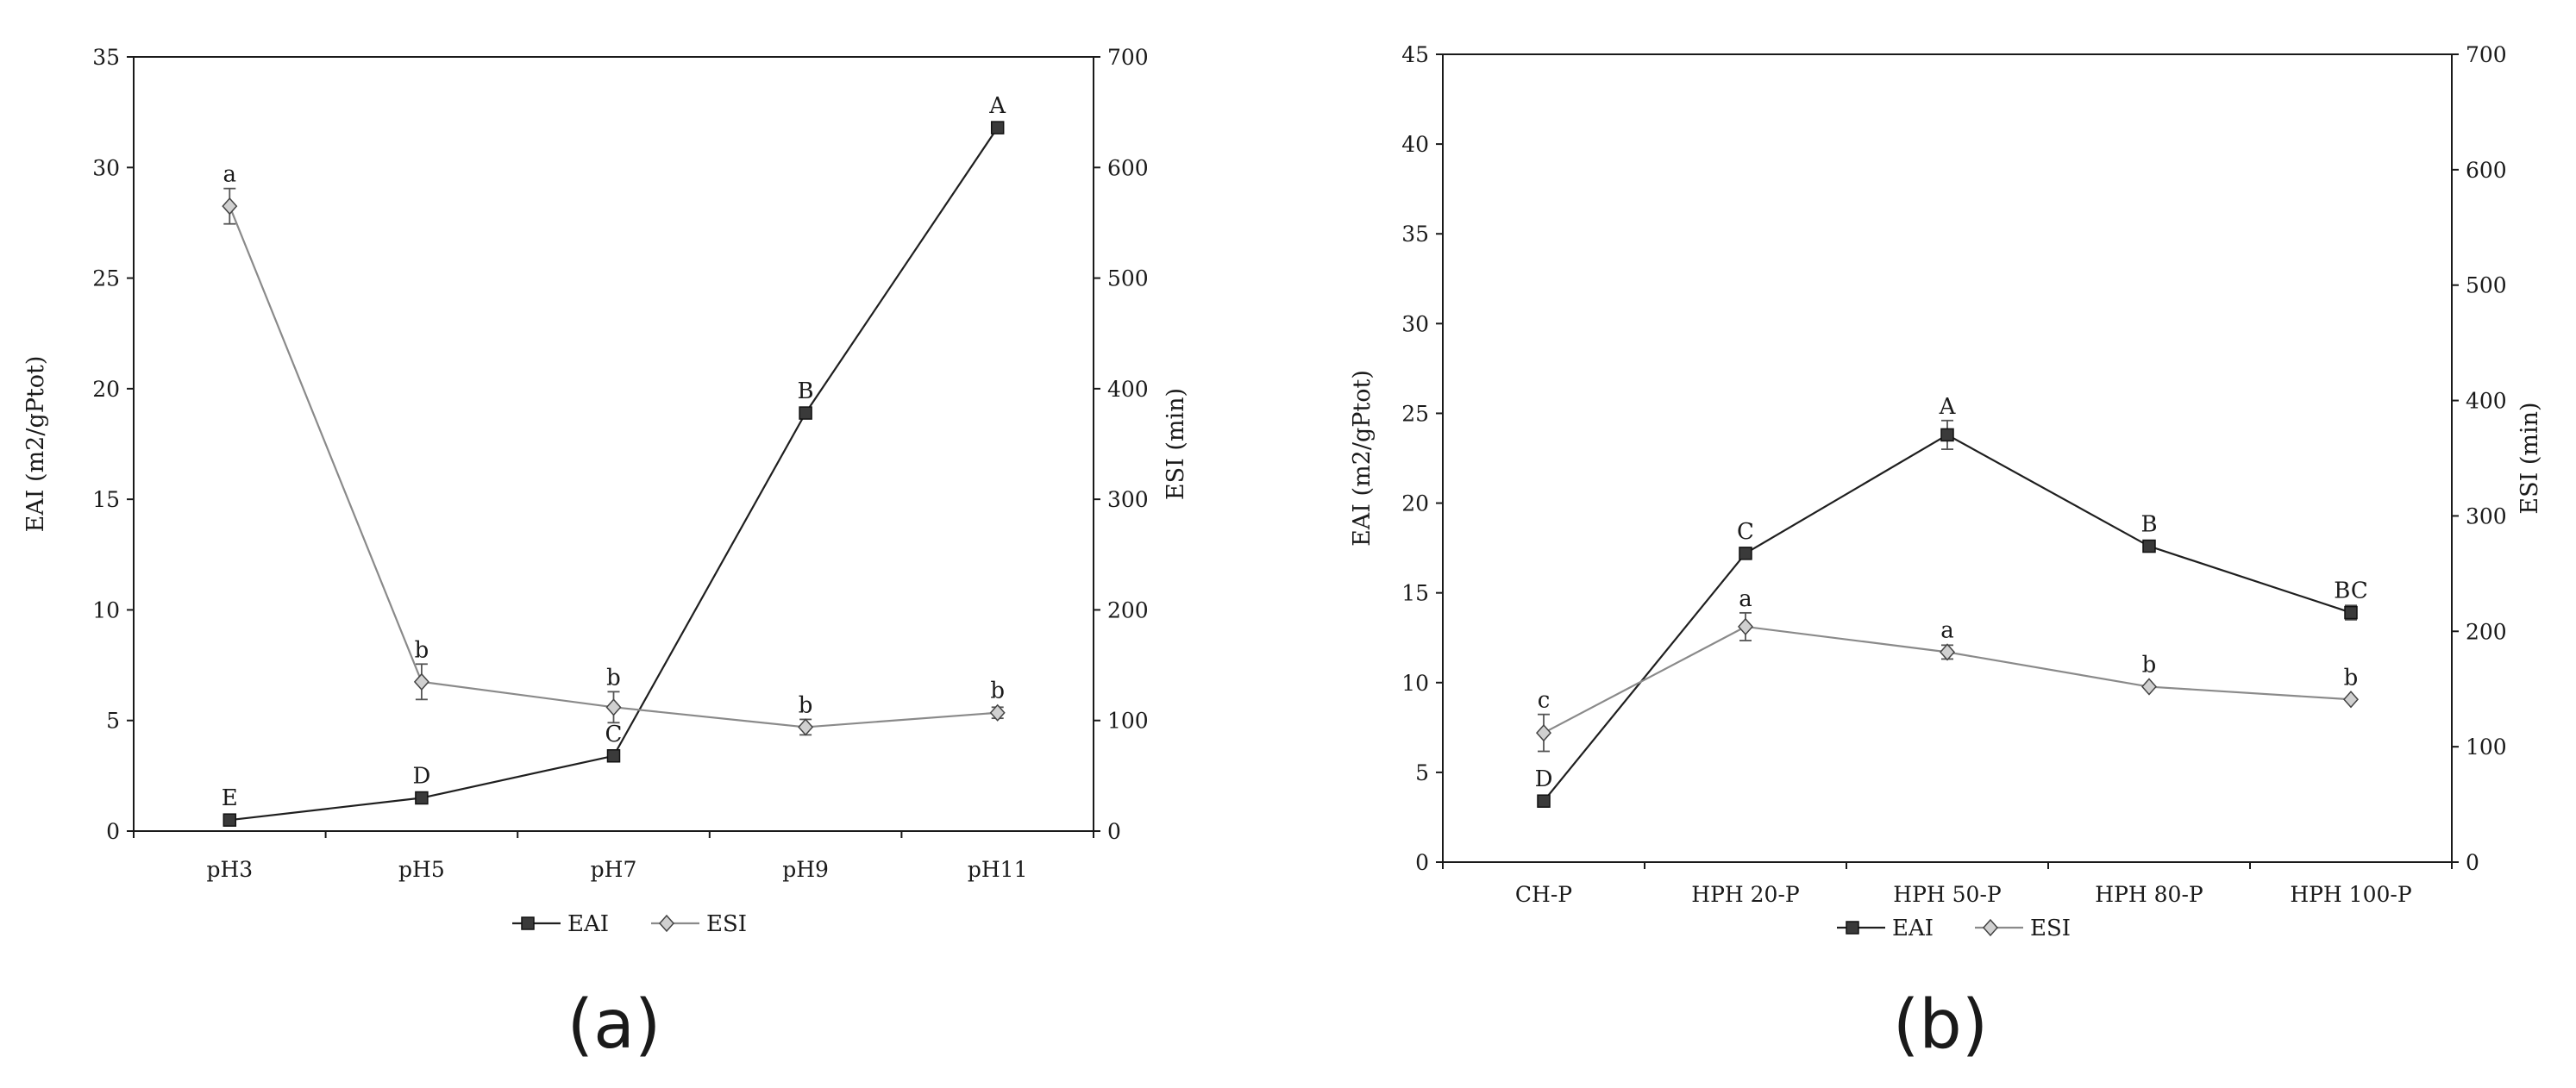 The image size is (2576, 1088). Describe the element at coordinates (2149, 894) in the screenshot. I see `x-tick-label: HPH 80-P` at that location.